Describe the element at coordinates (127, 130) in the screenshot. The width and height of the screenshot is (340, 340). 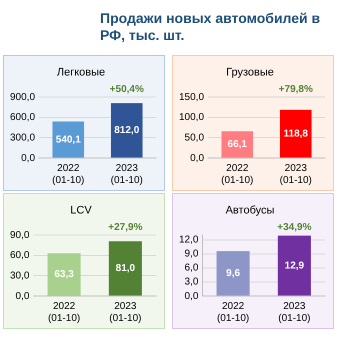
I see `data-label: 812,0` at that location.